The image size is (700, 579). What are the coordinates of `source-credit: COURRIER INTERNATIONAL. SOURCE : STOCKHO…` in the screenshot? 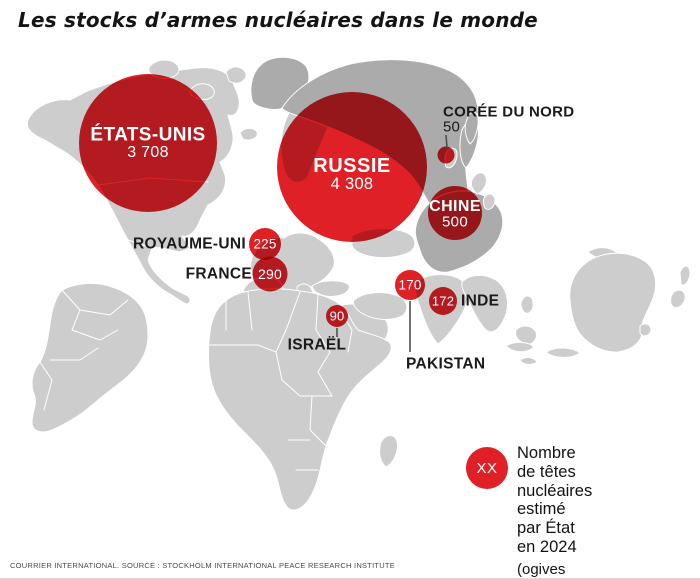 It's located at (203, 565).